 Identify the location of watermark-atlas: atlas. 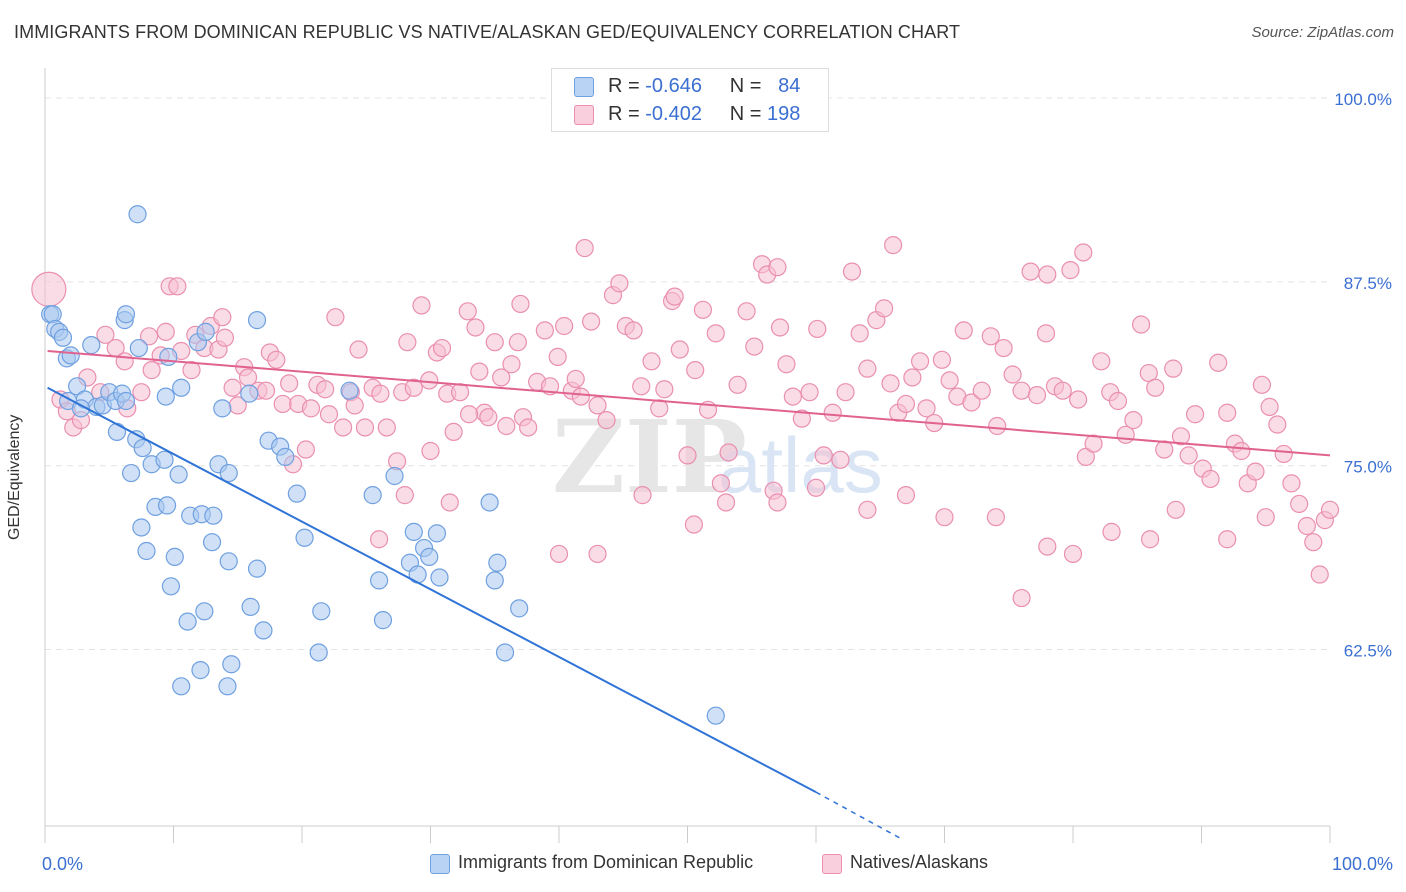
(800, 465).